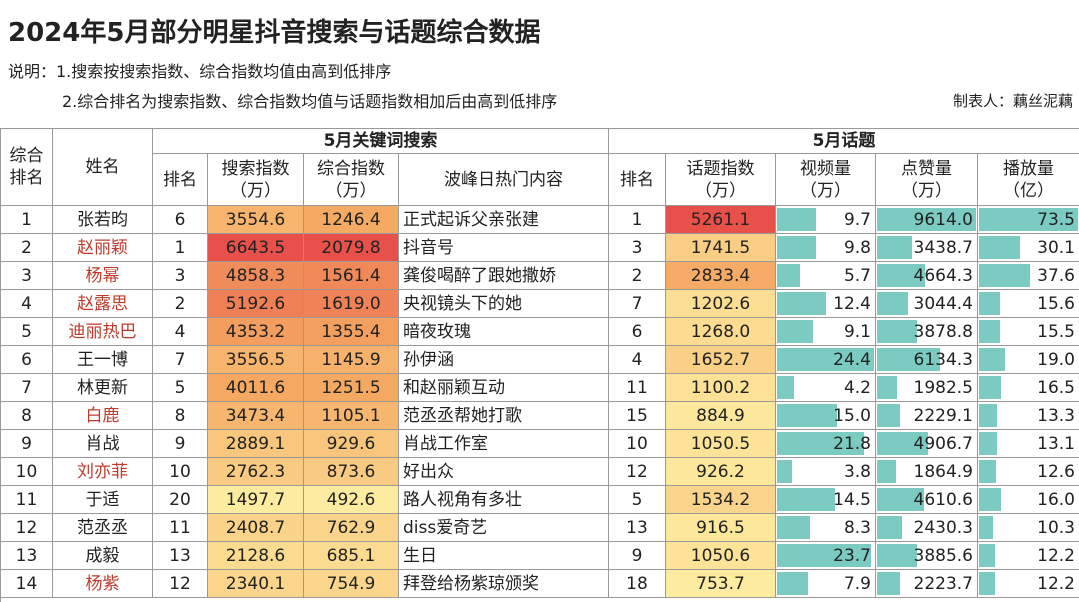 This screenshot has width=1079, height=602. I want to click on data-cell: 3554.6, so click(256, 220).